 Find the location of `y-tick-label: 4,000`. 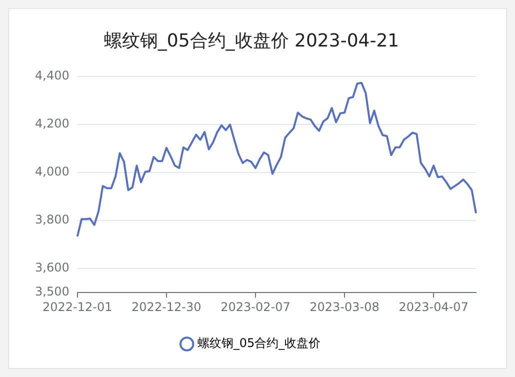

y-tick-label: 4,000 is located at coordinates (52, 171).